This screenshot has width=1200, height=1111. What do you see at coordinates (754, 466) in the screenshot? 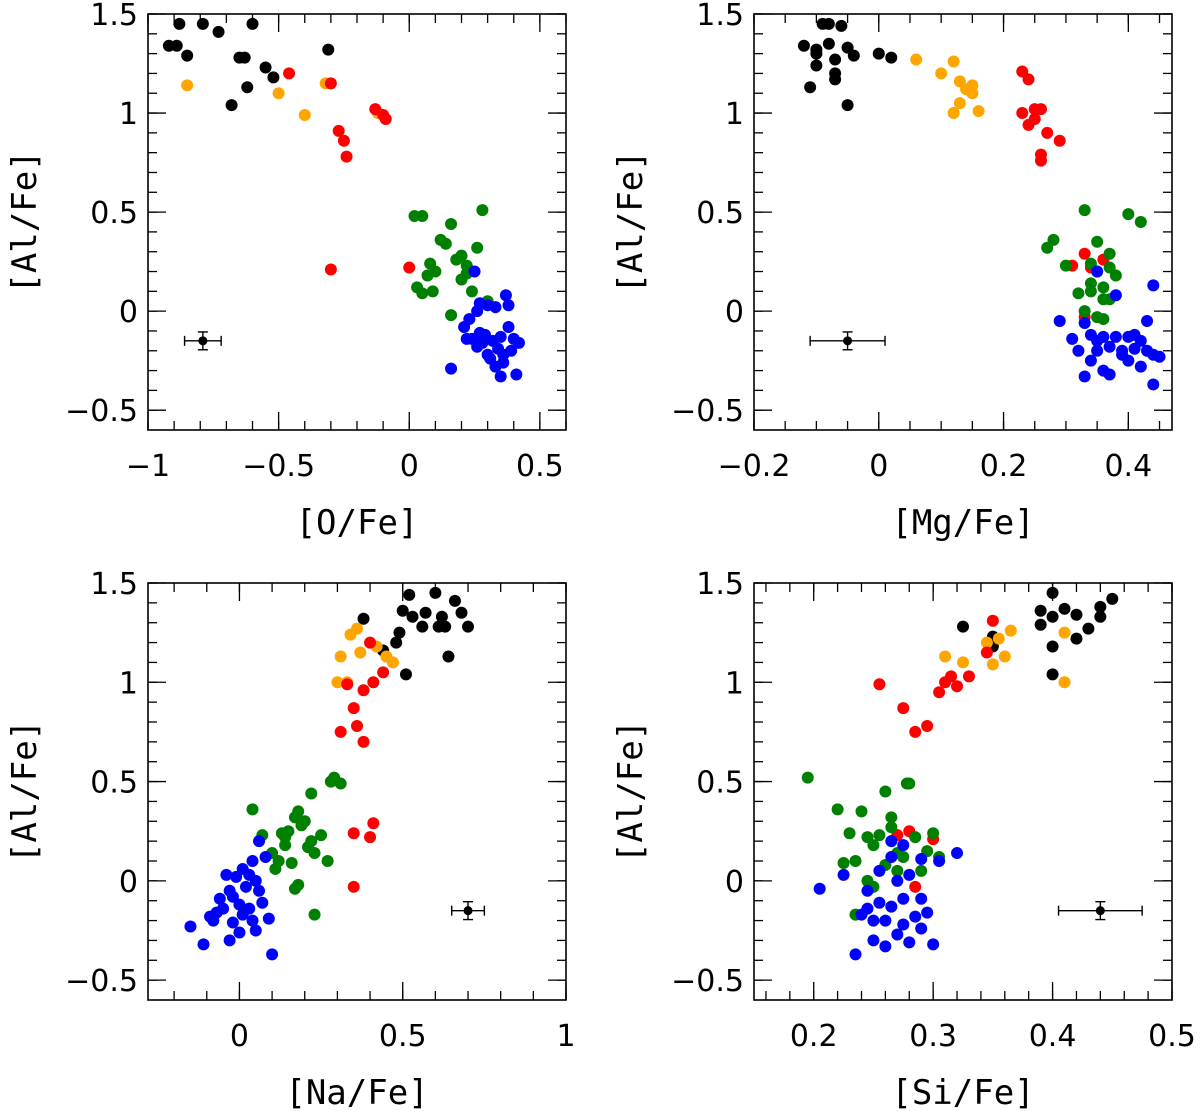
I see `x-tick-label: −0.2` at bounding box center [754, 466].